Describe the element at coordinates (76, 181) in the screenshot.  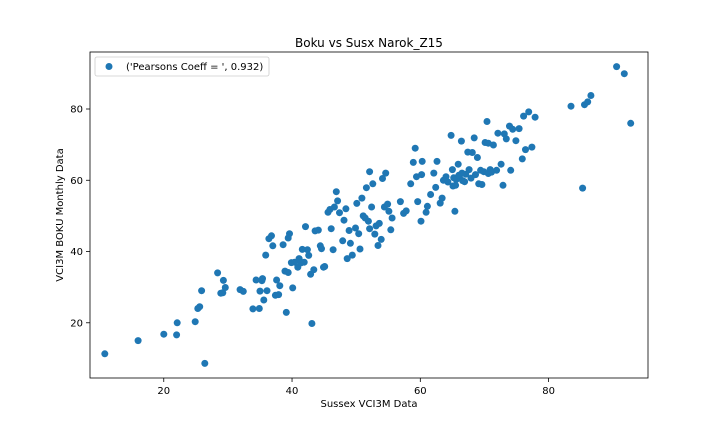
I see `y-tick-label: 60` at that location.